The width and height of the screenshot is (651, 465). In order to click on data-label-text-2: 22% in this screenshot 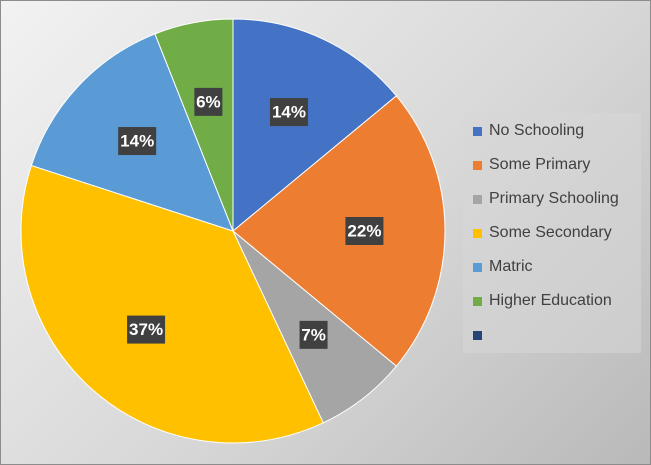, I will do `click(364, 231)`.